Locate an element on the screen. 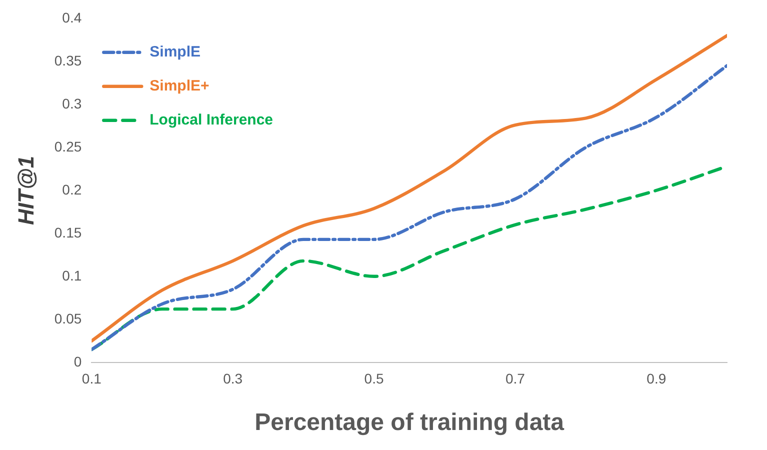 This screenshot has height=450, width=767. y-tick-label: 0.3 is located at coordinates (72, 103).